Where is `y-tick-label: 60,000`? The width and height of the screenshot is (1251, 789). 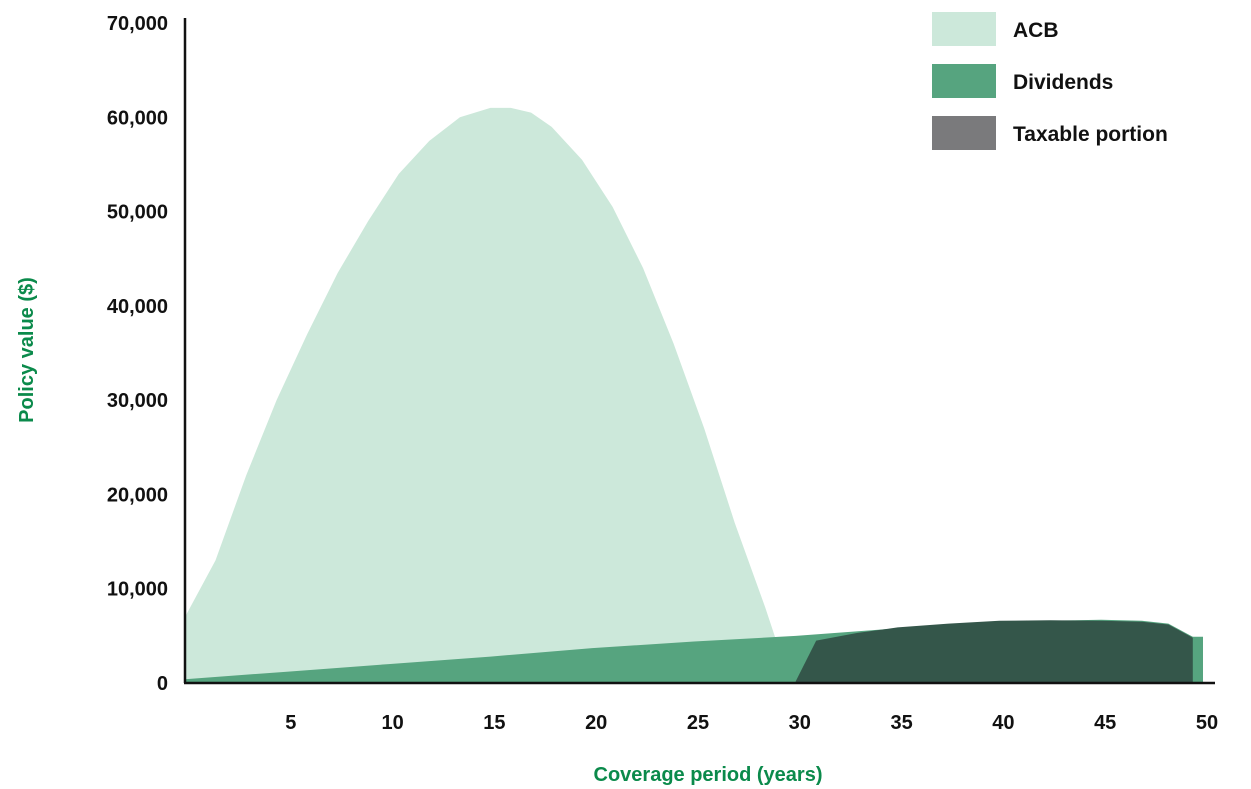
y-tick-label: 60,000 is located at coordinates (137, 118).